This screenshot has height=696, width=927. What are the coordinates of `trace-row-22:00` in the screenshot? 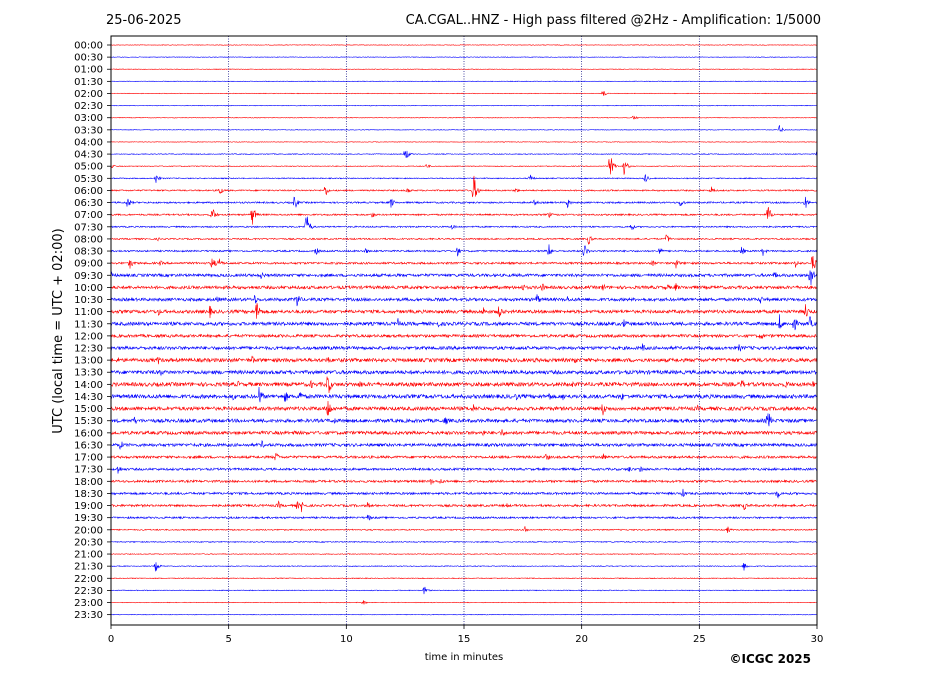 It's located at (464, 578).